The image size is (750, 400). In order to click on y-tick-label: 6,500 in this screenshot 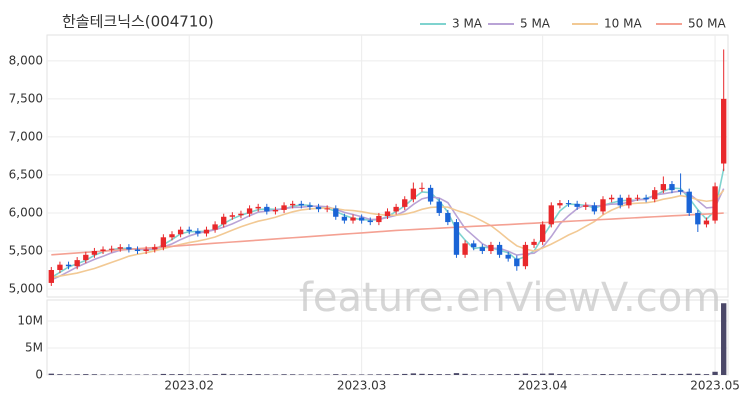, I will do `click(26, 174)`.